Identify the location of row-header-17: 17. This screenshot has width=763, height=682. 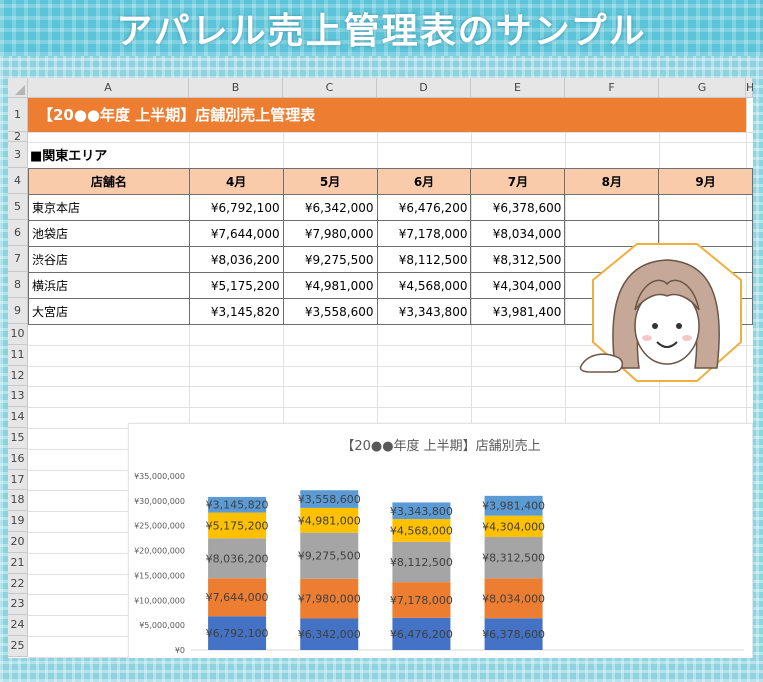
(18, 480).